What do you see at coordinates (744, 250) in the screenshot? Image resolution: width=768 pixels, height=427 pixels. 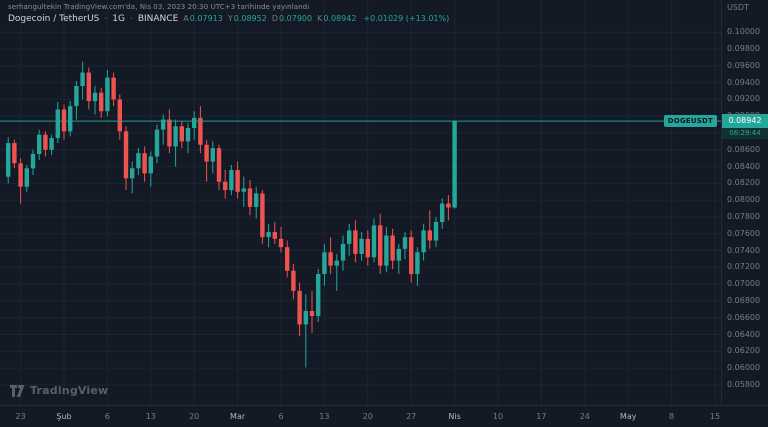 I see `price-tick-label: 0.07400` at bounding box center [744, 250].